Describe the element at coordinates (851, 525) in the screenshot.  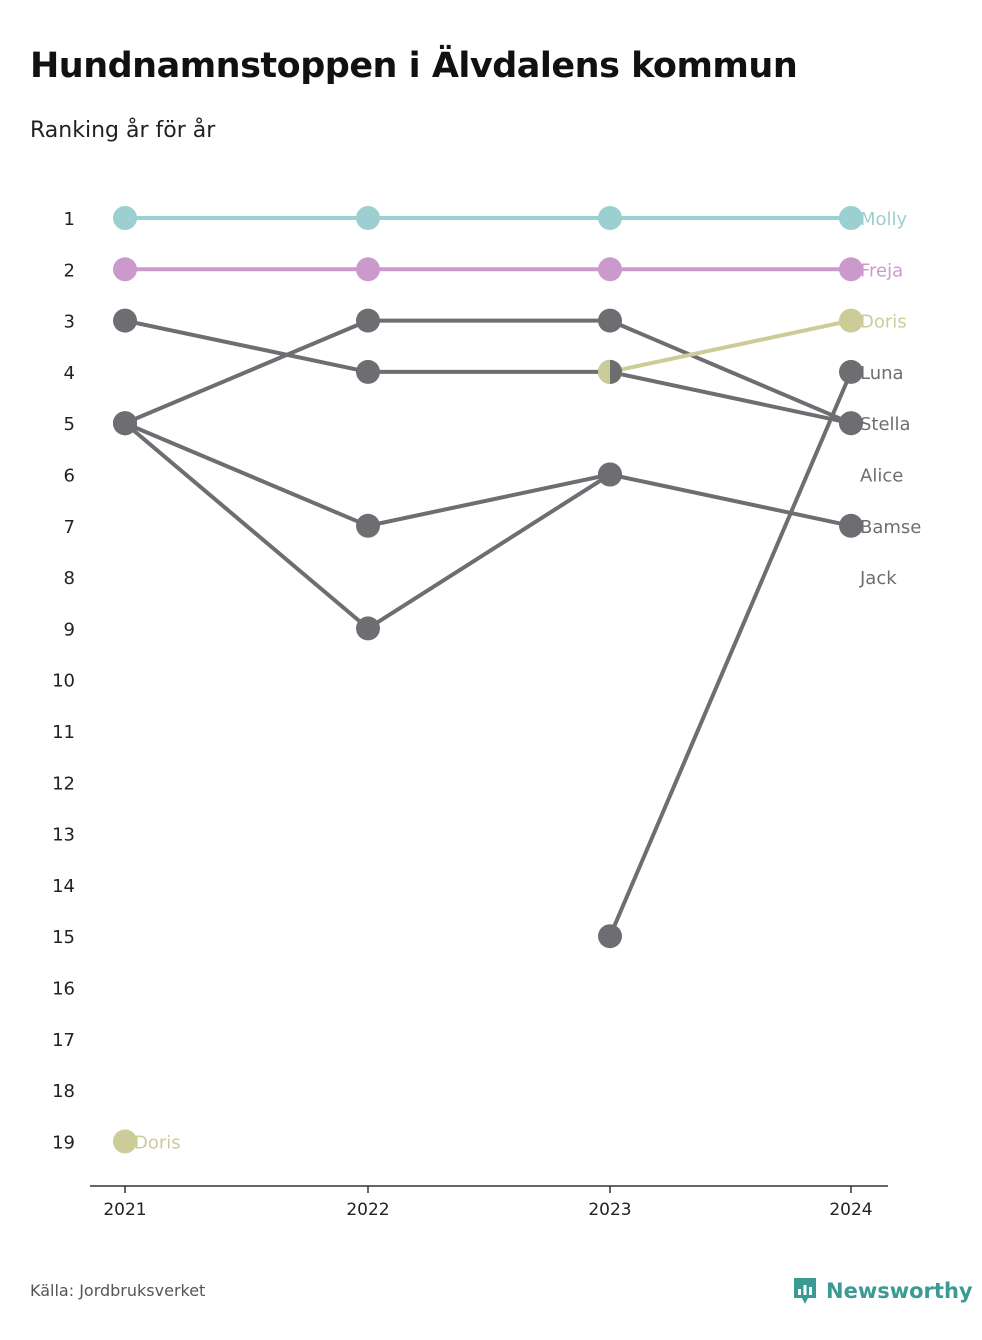
I see `point-bamse-2024` at that location.